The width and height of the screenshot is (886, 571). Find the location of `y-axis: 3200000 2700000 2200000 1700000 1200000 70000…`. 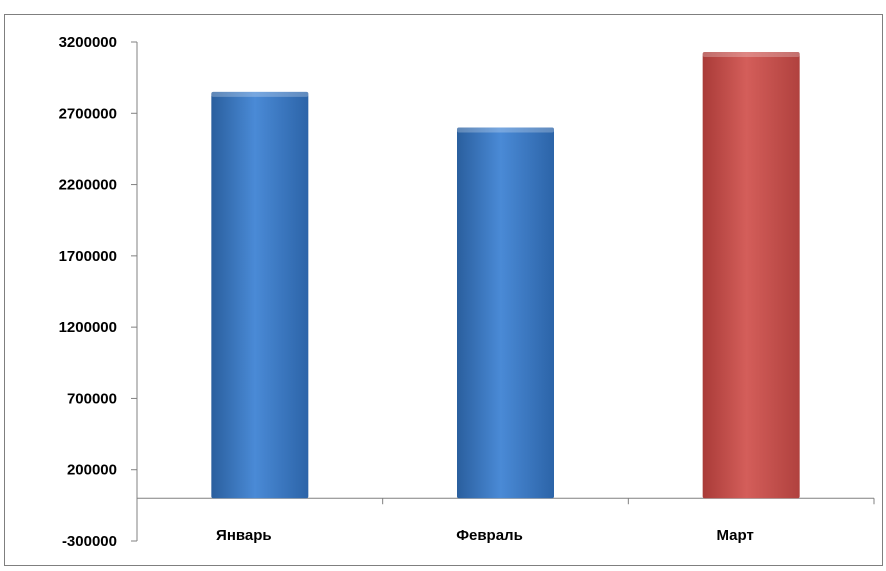

y-axis: 3200000 2700000 2200000 1700000 1200000 70000… is located at coordinates (98, 292).